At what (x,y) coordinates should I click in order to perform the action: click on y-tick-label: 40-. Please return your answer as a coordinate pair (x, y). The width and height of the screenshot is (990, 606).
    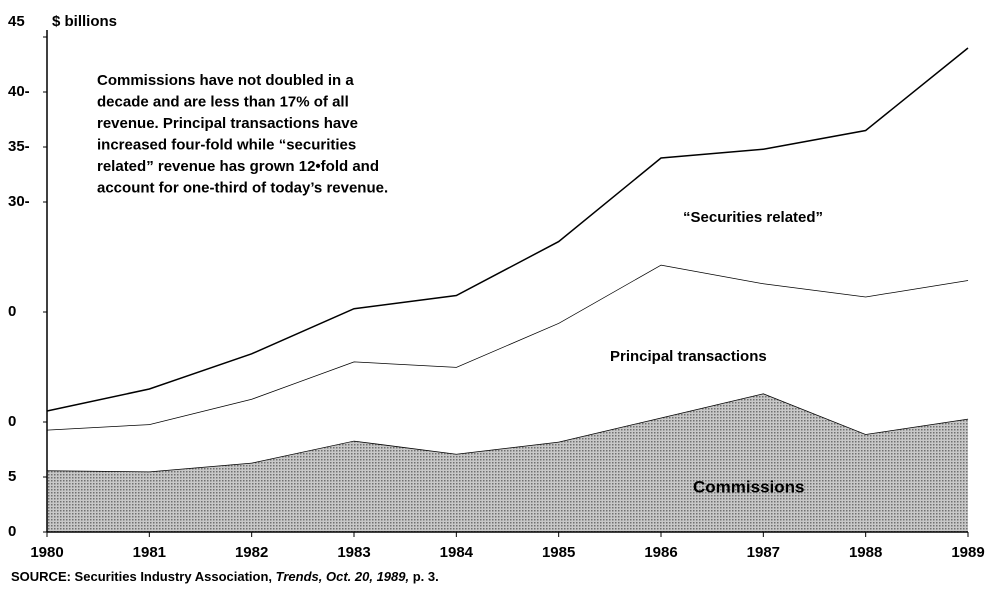
    Looking at the image, I should click on (19, 91).